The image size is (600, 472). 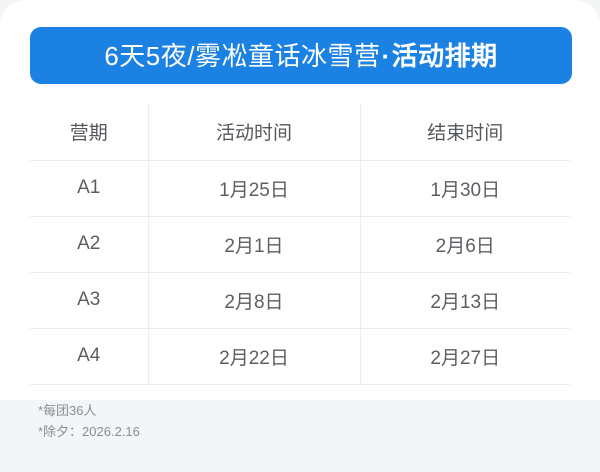 What do you see at coordinates (89, 431) in the screenshot?
I see `footnote-new-year-eve: *除夕：2026.2.16` at bounding box center [89, 431].